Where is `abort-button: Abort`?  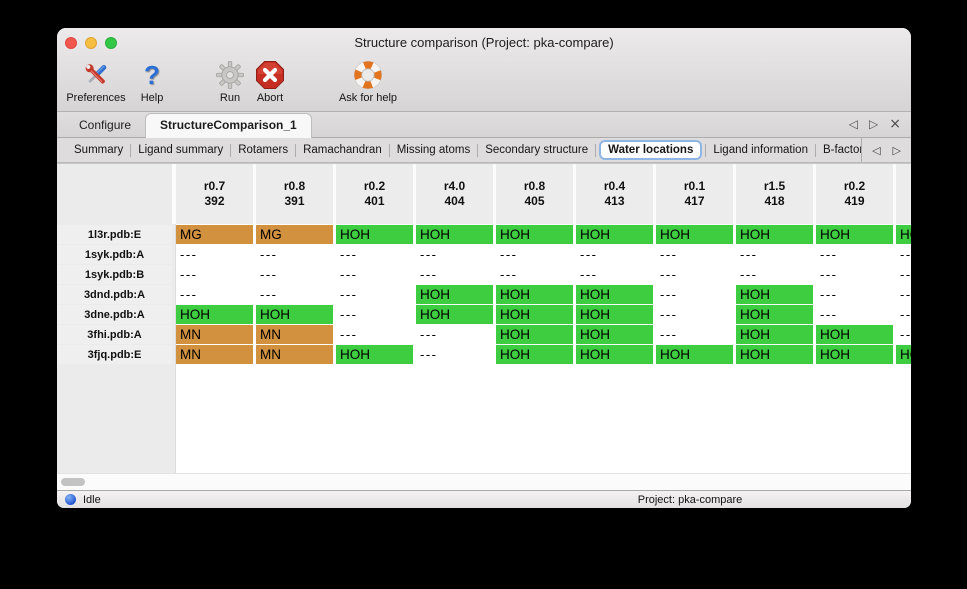 abort-button: Abort is located at coordinates (270, 81).